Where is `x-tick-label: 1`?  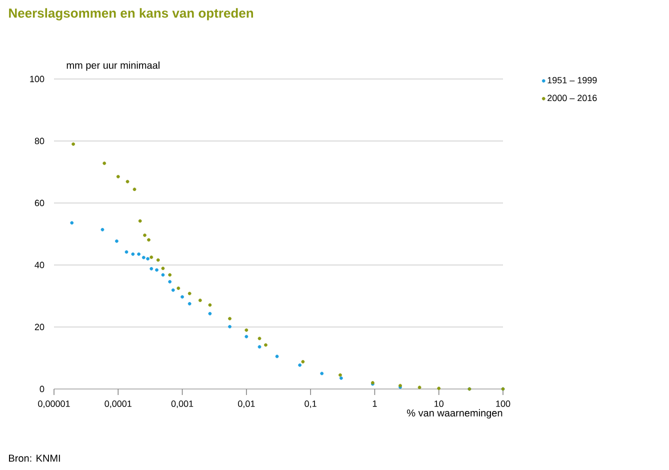
x-tick-label: 1 is located at coordinates (374, 403).